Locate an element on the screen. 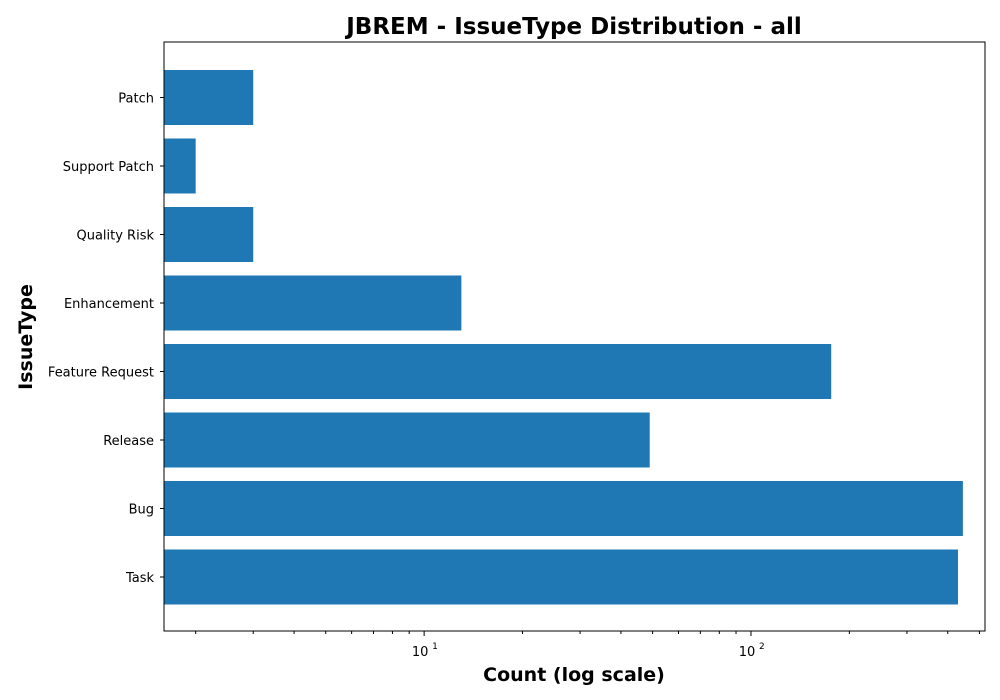 This screenshot has height=700, width=1000. bar-release is located at coordinates (407, 440).